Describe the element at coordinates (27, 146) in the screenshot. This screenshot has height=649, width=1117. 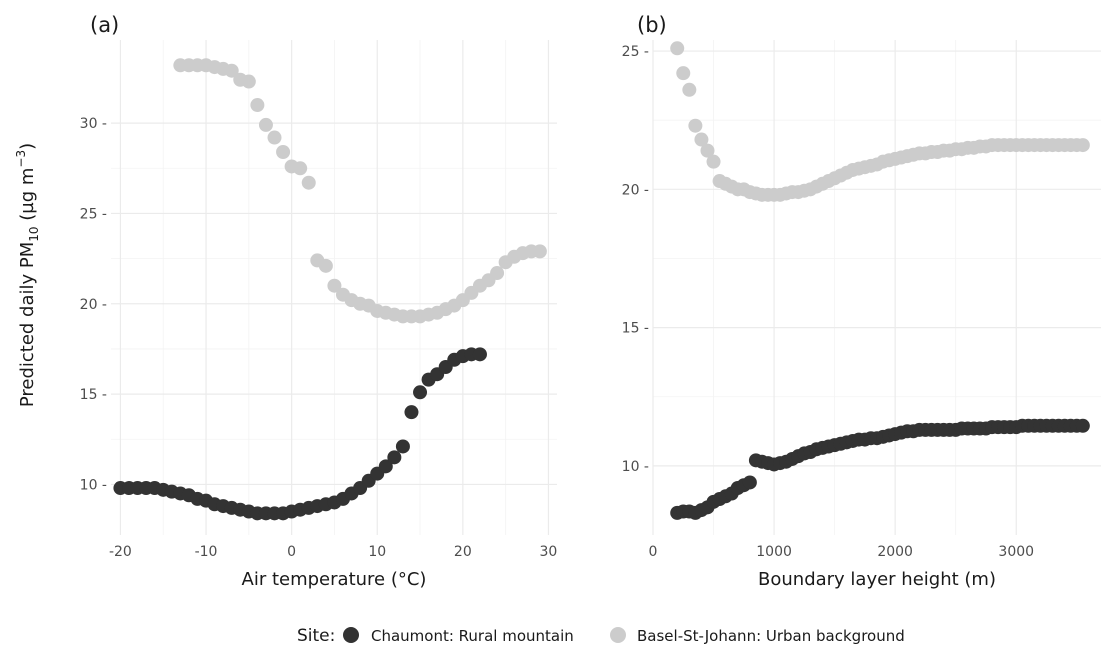
I see `y-axis-title-unit-post: )` at that location.